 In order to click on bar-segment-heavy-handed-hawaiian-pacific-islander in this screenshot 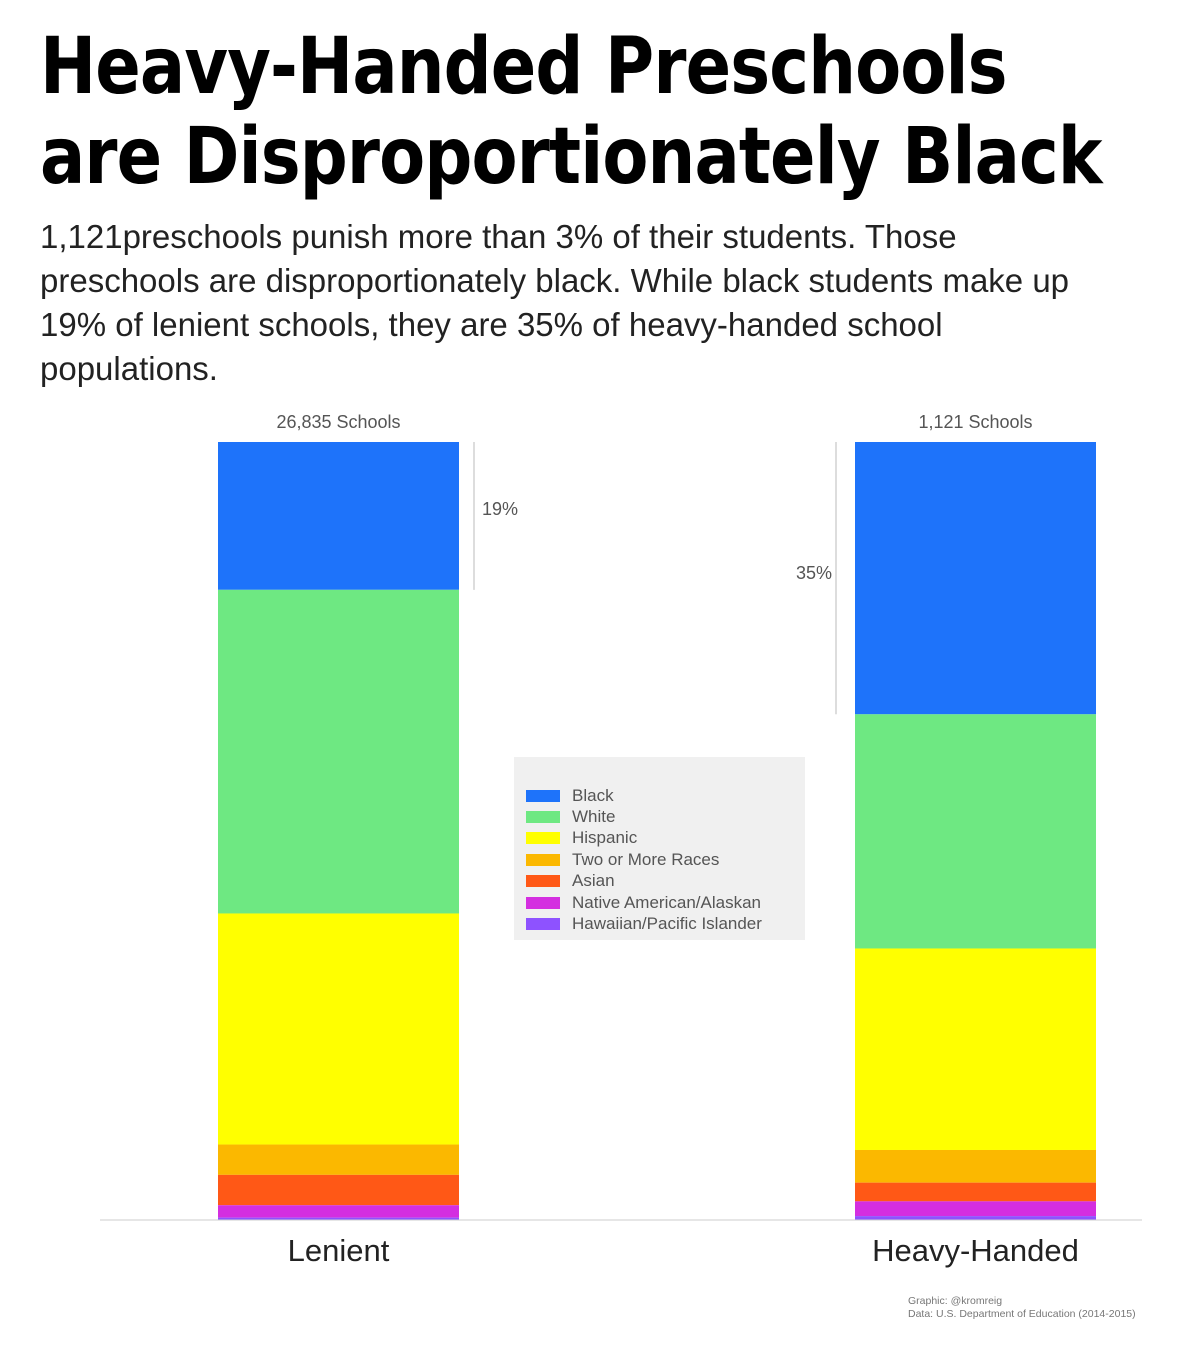, I will do `click(975, 1218)`.